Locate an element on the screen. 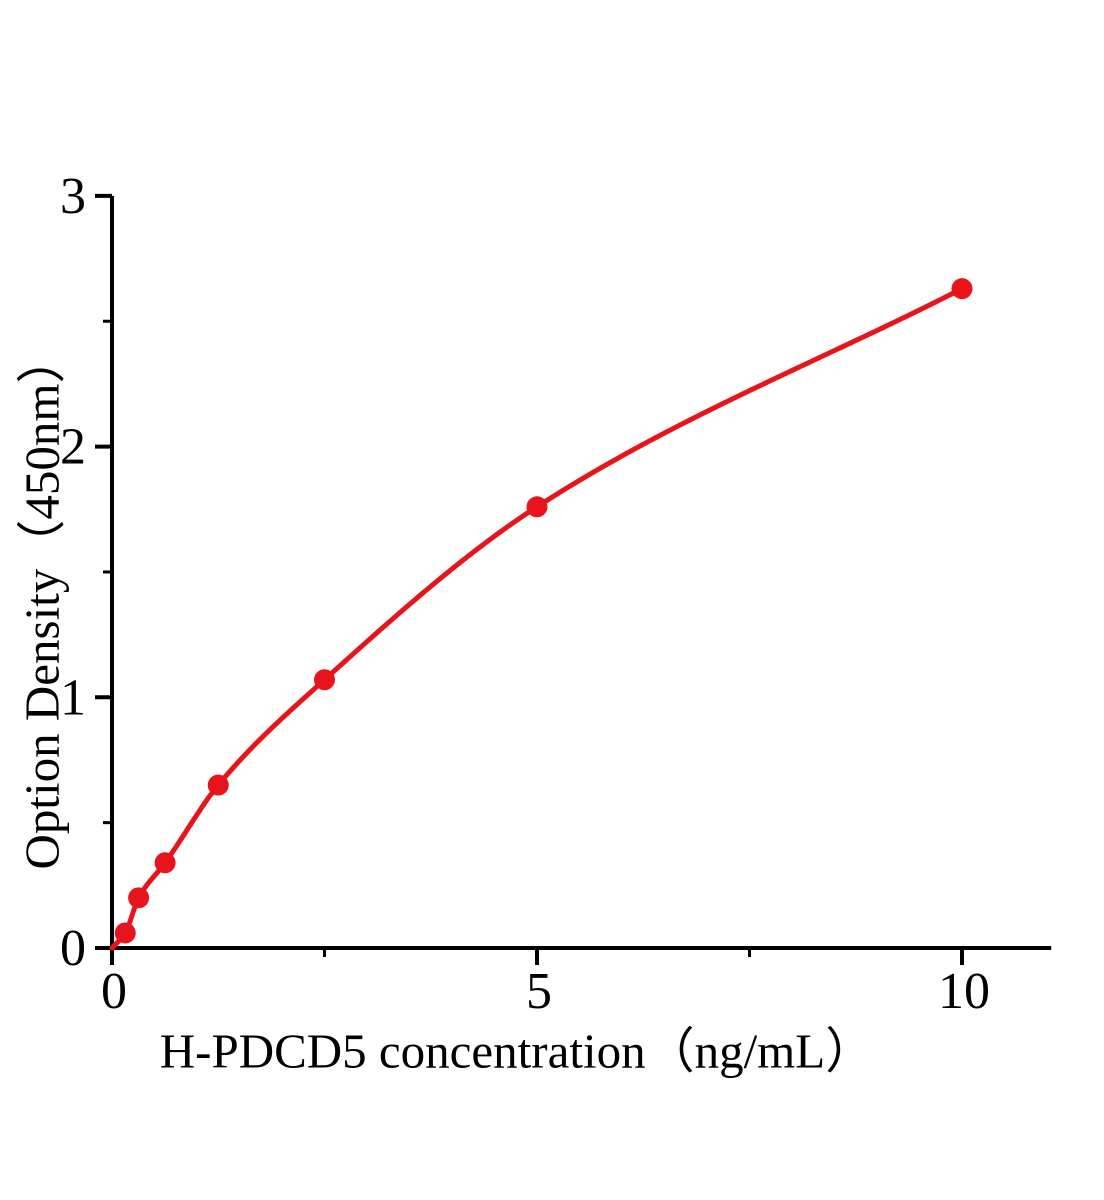  x-tick-label: 10 is located at coordinates (964, 991).